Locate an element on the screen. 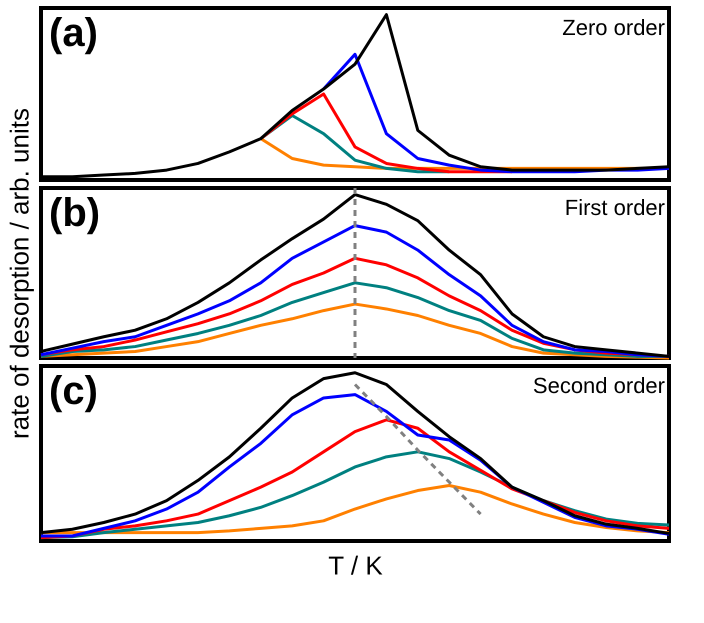 Image resolution: width=704 pixels, height=623 pixels. annotation: (c) is located at coordinates (73, 391).